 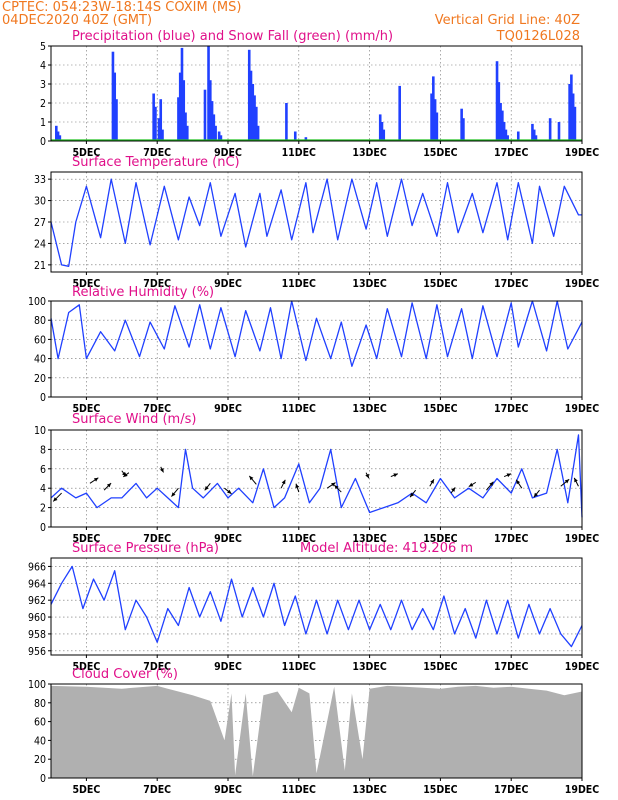 What do you see at coordinates (37, 302) in the screenshot?
I see `y-tick-label: 100` at bounding box center [37, 302].